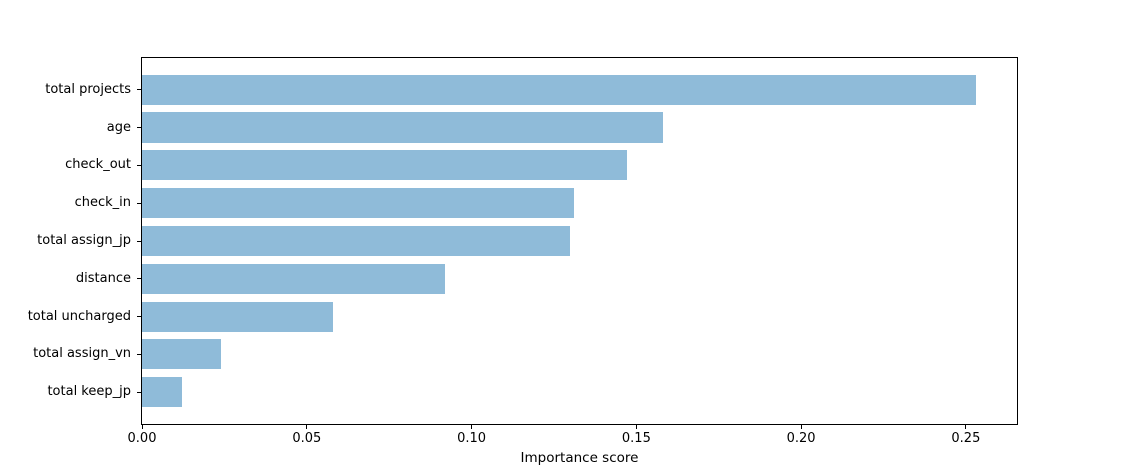 The height and width of the screenshot is (476, 1132). What do you see at coordinates (356, 241) in the screenshot?
I see `bar-total-assign-jp` at bounding box center [356, 241].